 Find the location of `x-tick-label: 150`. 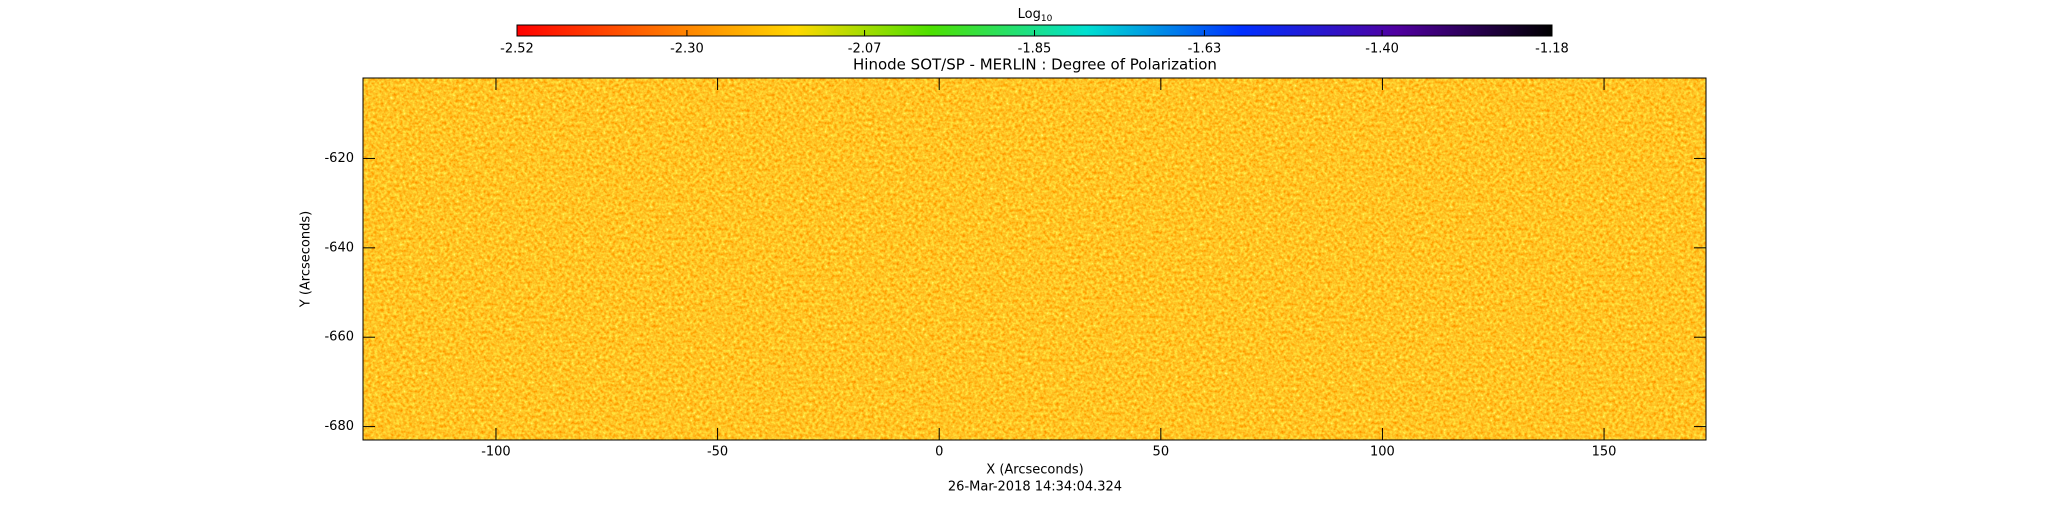

x-tick-label: 150 is located at coordinates (1604, 452).